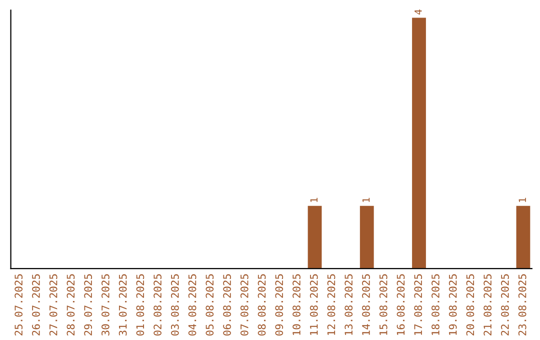 Image resolution: width=540 pixels, height=340 pixels. Describe the element at coordinates (122, 305) in the screenshot. I see `x-tick-label: 31.07.2025` at that location.